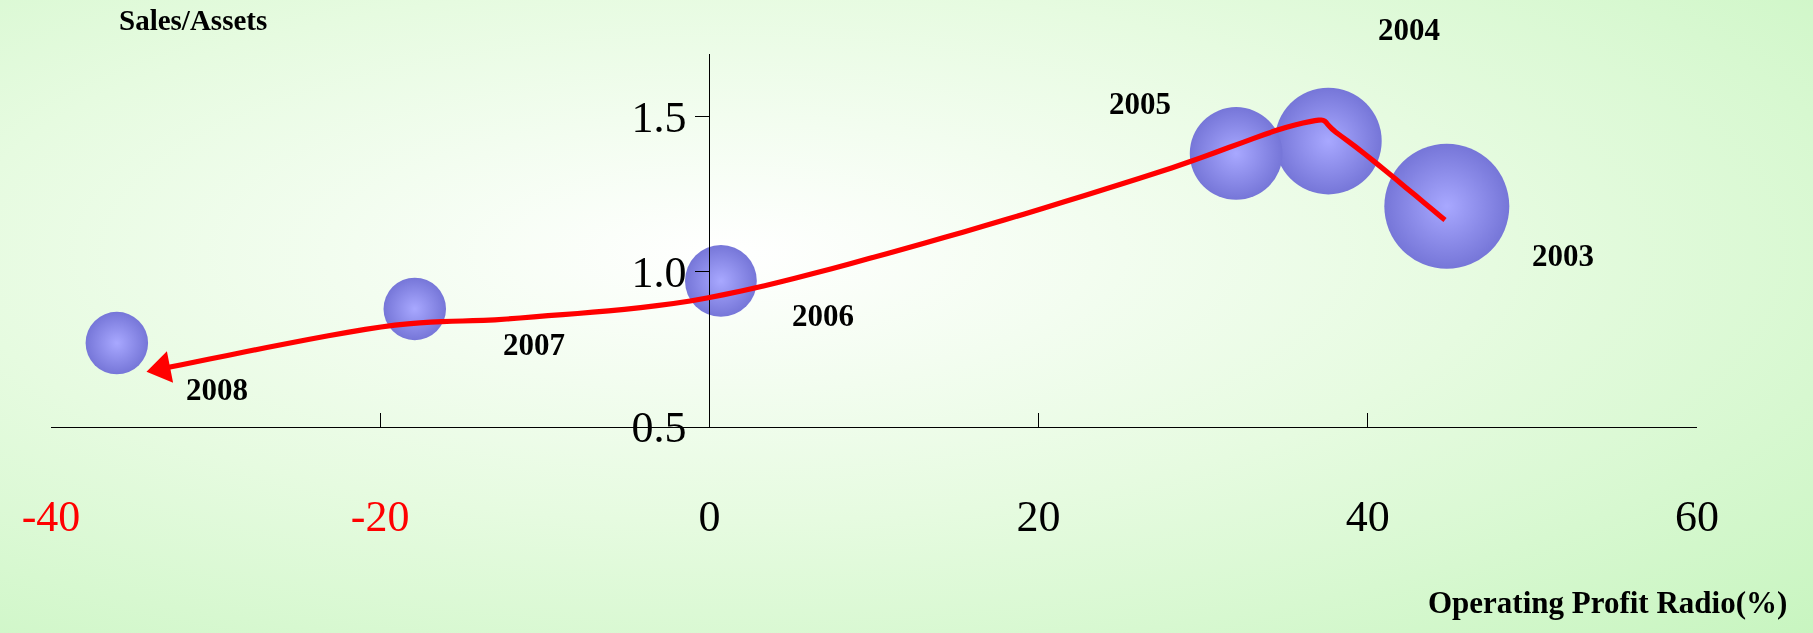 The height and width of the screenshot is (633, 1813). Describe the element at coordinates (193, 20) in the screenshot. I see `y-axis-title: Sales/Assets` at that location.